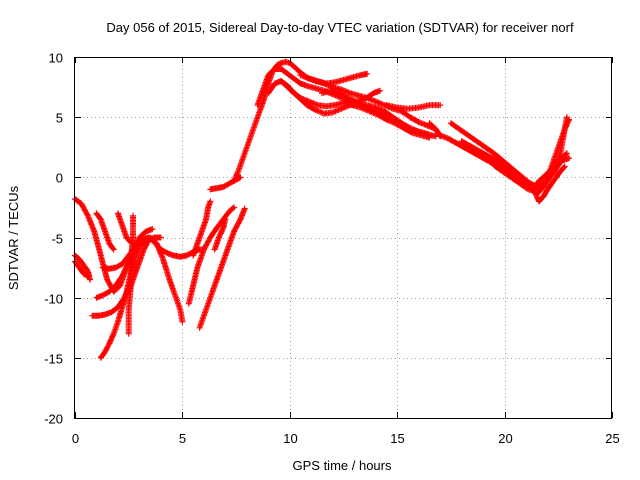  Describe the element at coordinates (53, 359) in the screenshot. I see `y-tick-label: -15` at that location.